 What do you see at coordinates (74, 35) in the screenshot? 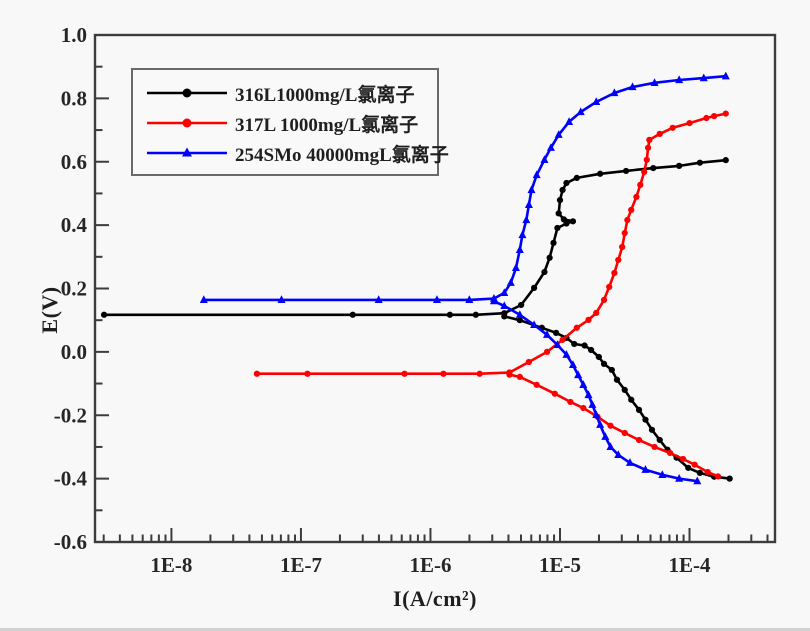
I see `svg-text: 1.0` at bounding box center [74, 35].